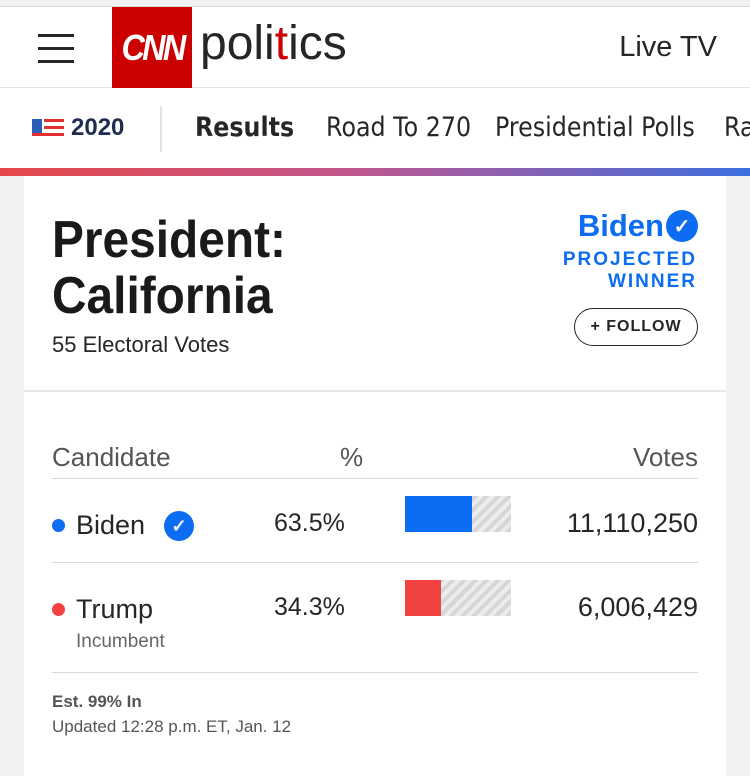 The image size is (750, 776). I want to click on winner-name: Biden, so click(620, 225).